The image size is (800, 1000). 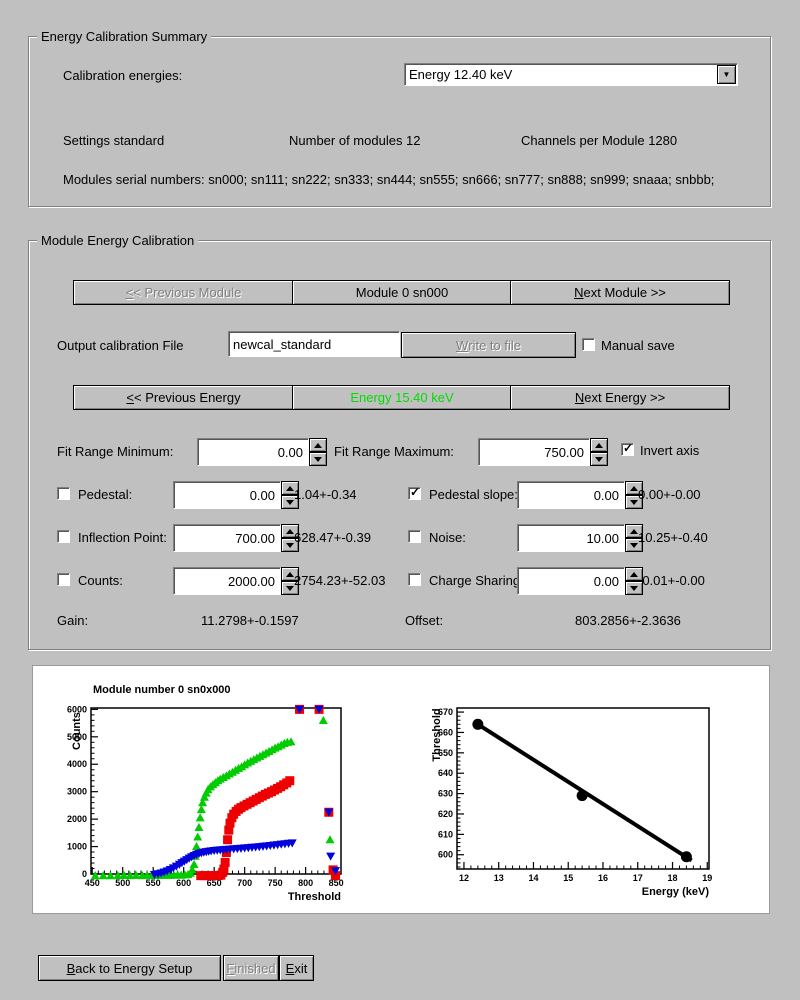 I want to click on inflection-point-spinbox, so click(x=236, y=538).